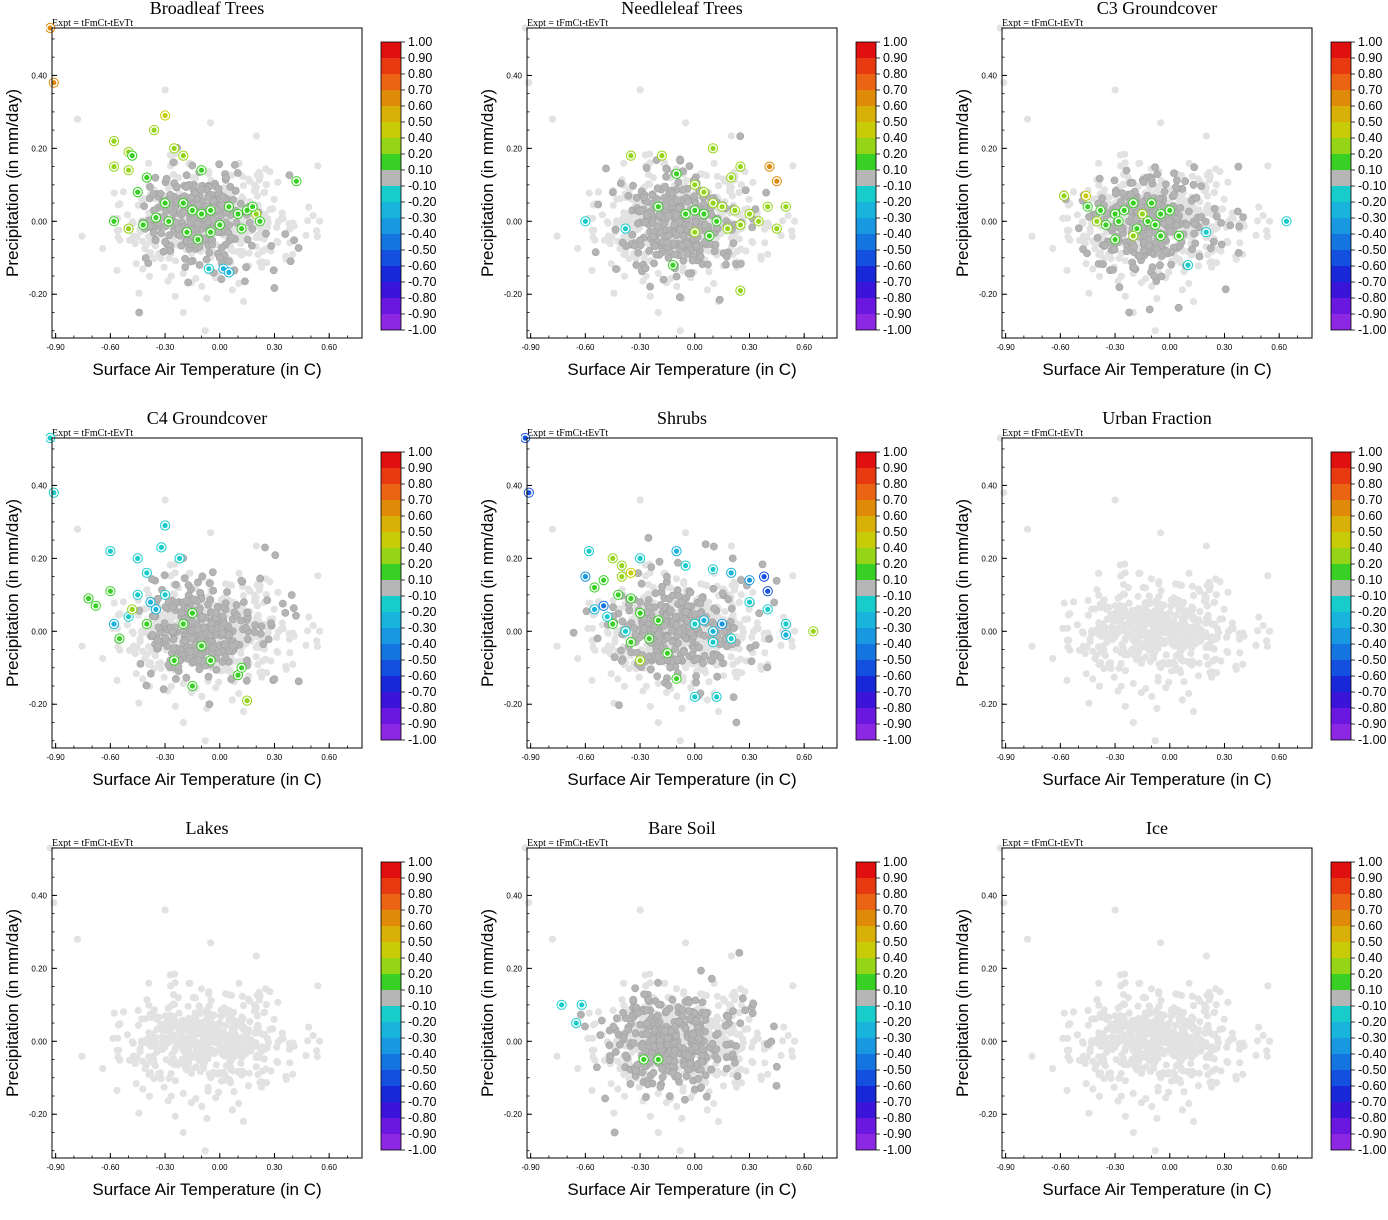  I want to click on y-tick-label: 0.20, so click(39, 558).